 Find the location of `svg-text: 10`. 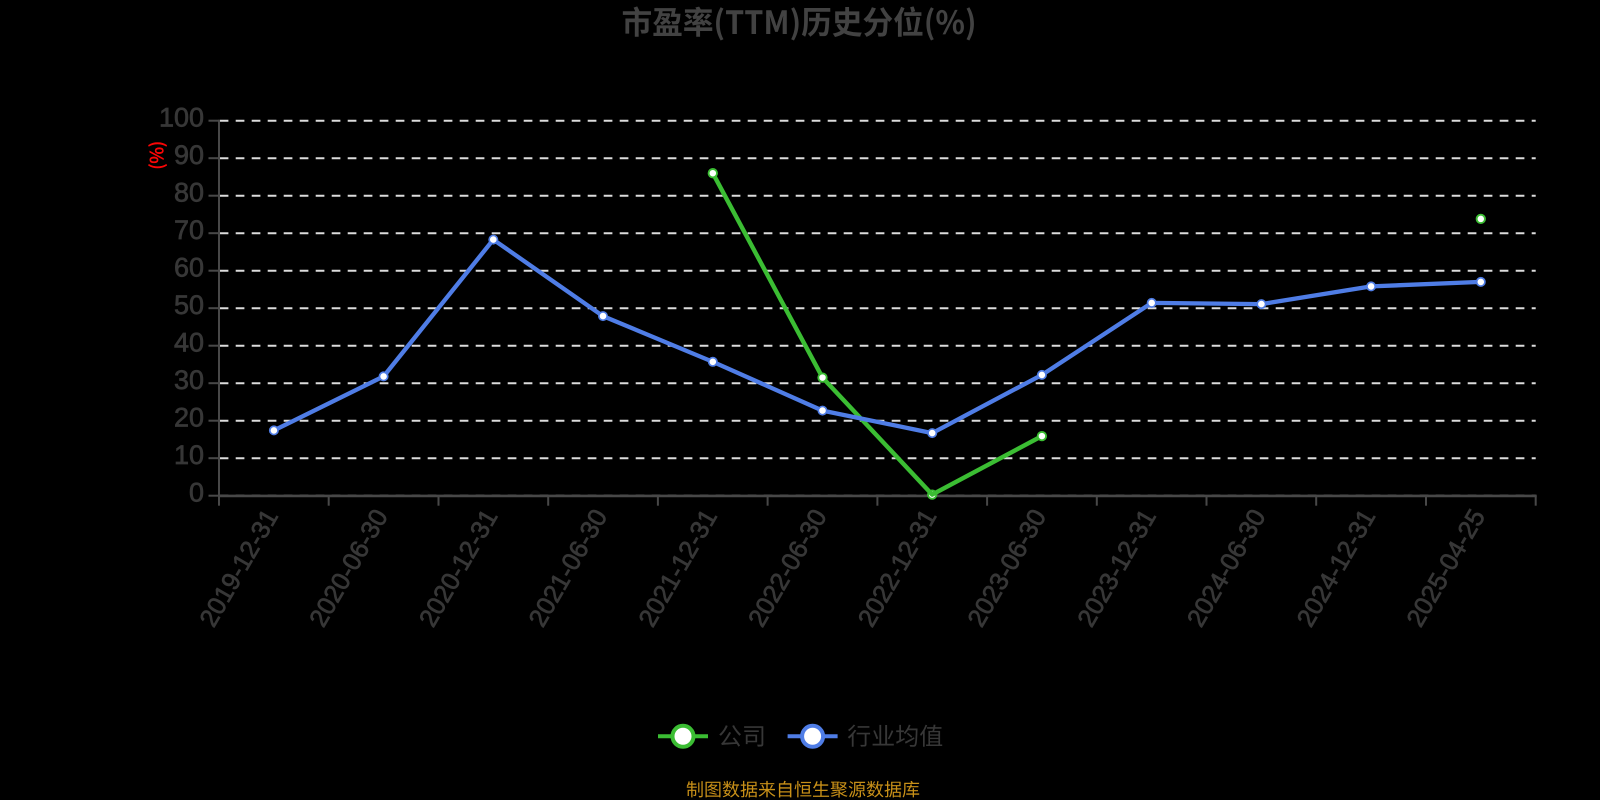

svg-text: 10 is located at coordinates (189, 455).